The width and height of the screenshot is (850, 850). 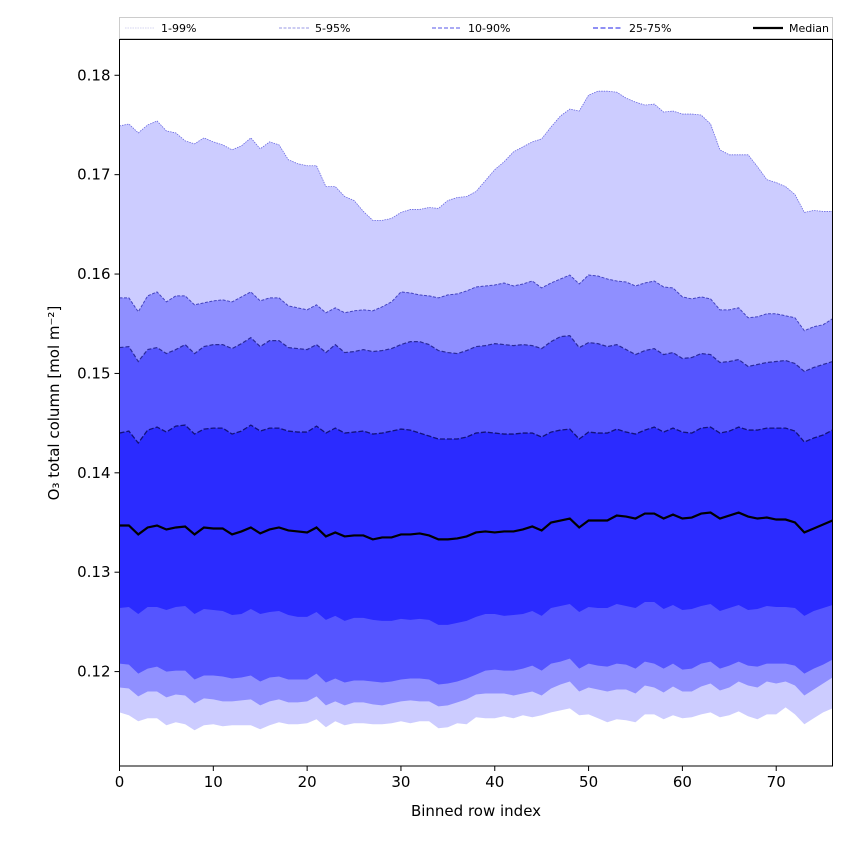 I want to click on x-tick-label: 40, so click(x=494, y=782).